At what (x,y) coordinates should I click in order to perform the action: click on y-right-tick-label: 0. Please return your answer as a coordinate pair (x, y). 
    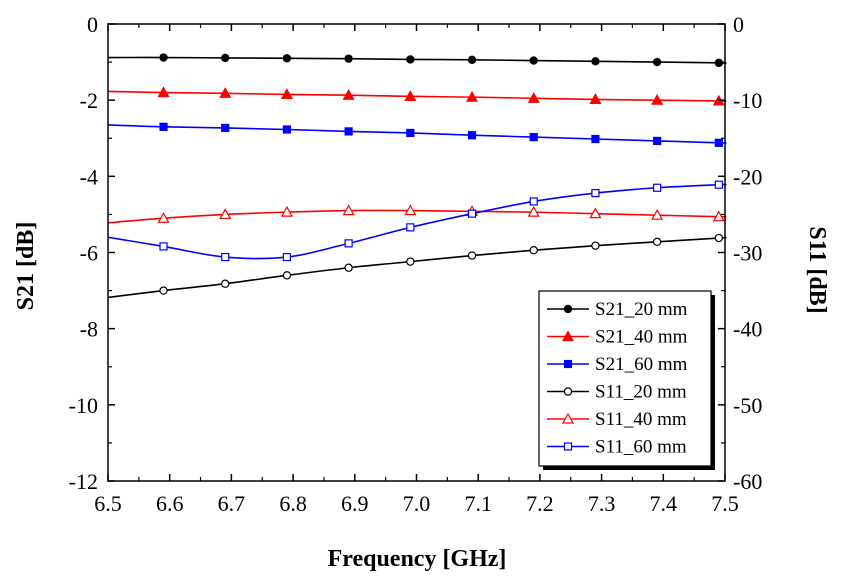
    Looking at the image, I should click on (738, 24).